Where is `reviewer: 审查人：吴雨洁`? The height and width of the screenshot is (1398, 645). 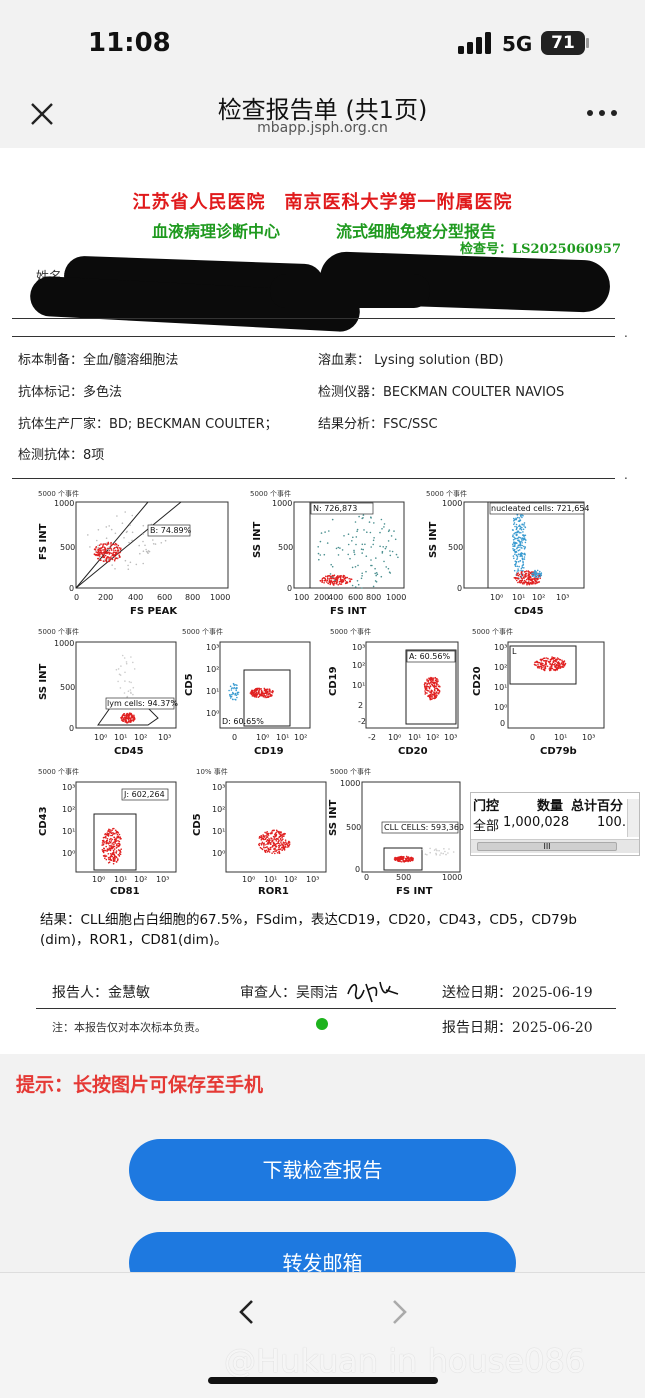 reviewer: 审查人：吴雨洁 is located at coordinates (289, 993).